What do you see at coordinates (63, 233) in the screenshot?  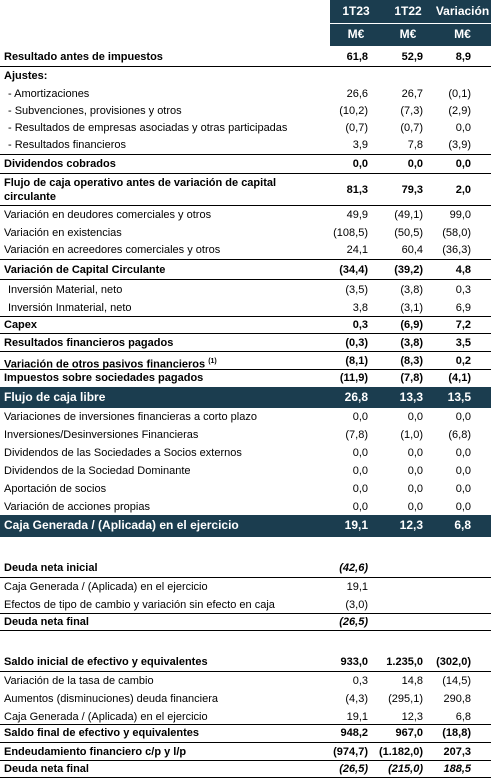 I see `row-label: Variación en existencias` at bounding box center [63, 233].